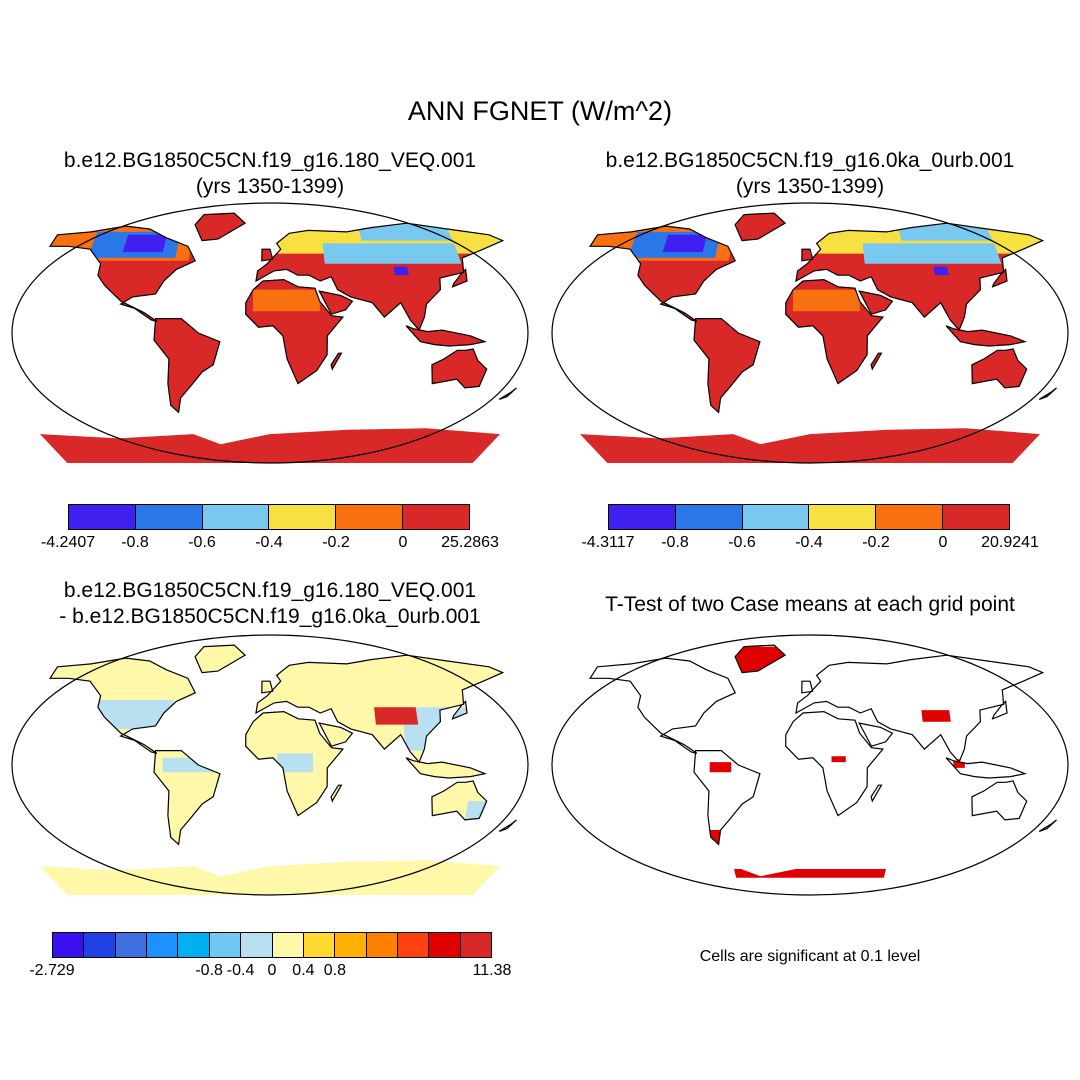  I want to click on colorbar-tick-label: -2.729, so click(52, 970).